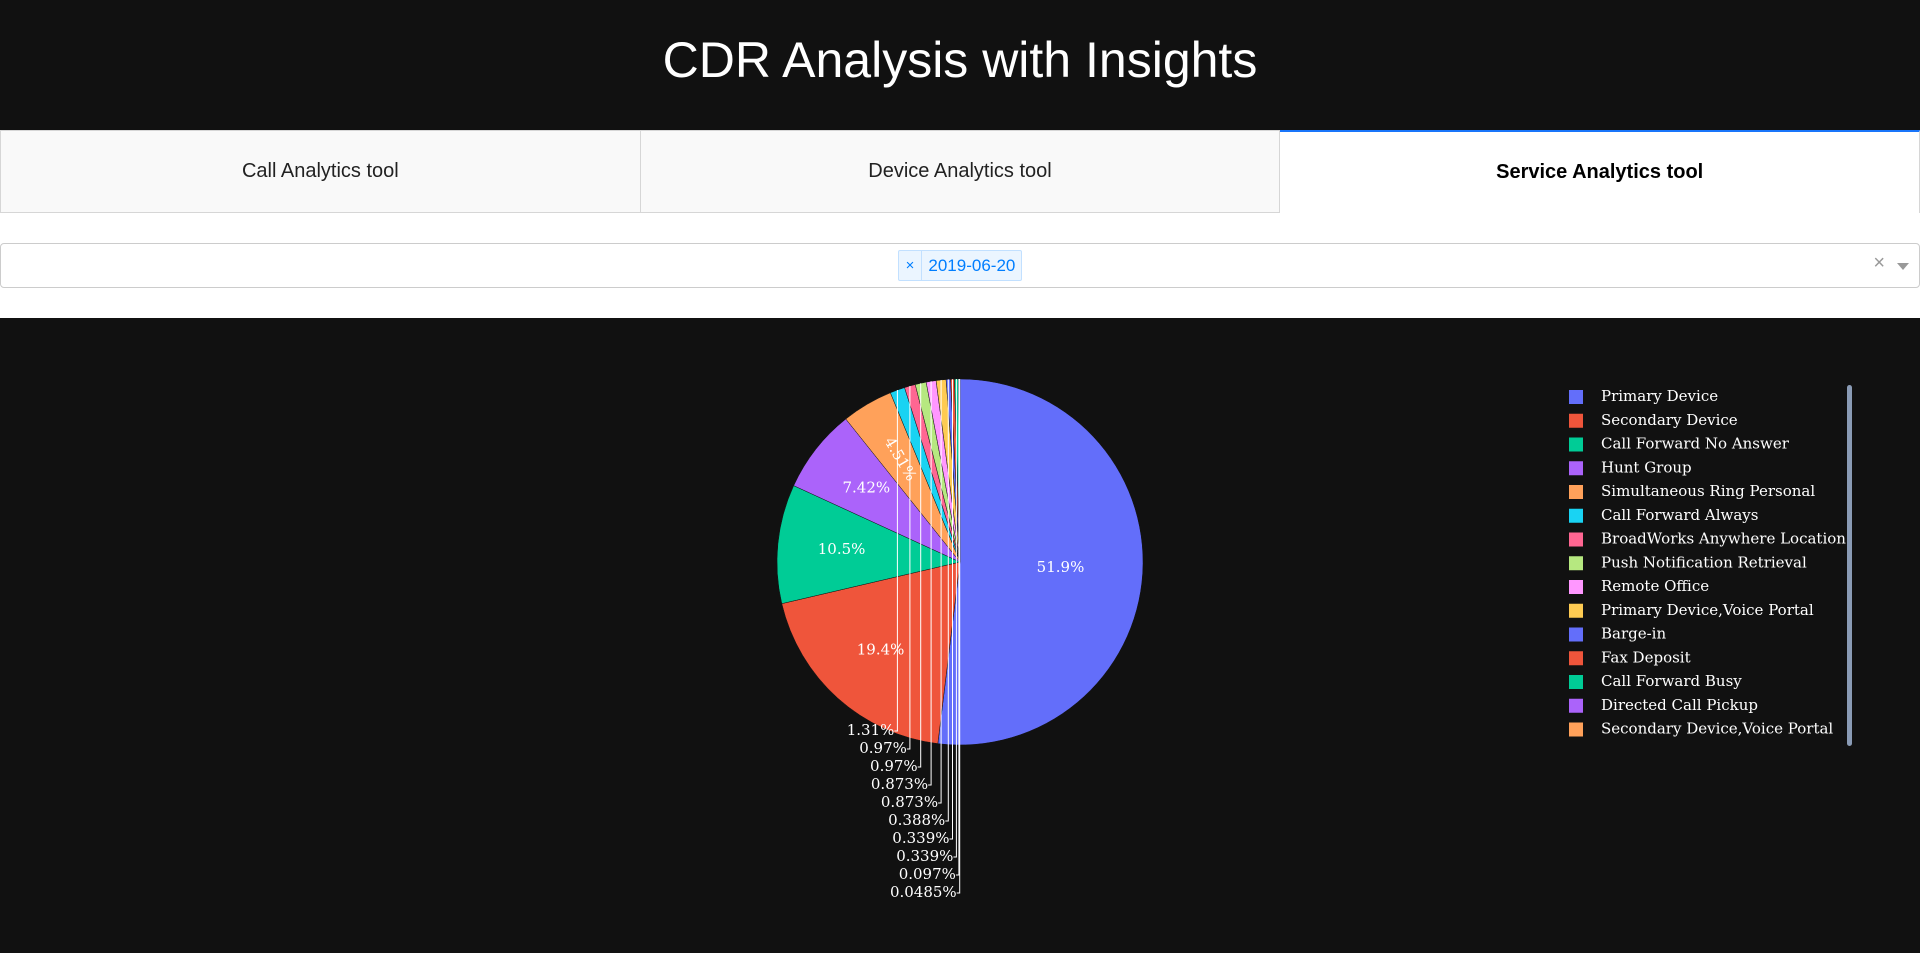 This screenshot has width=1920, height=953. What do you see at coordinates (842, 549) in the screenshot?
I see `slice-label-call-forward-no-answer: 10.5%` at bounding box center [842, 549].